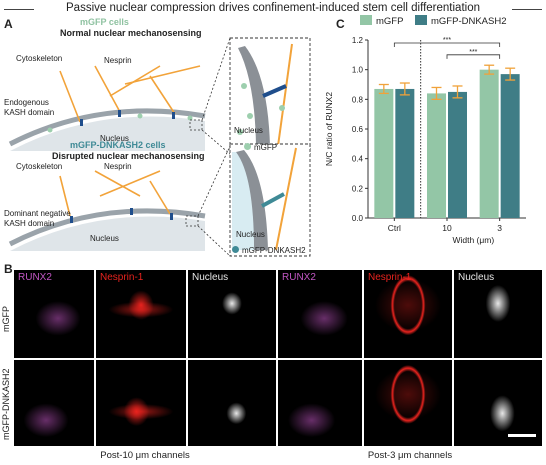 This screenshot has height=465, width=546. I want to click on micrograph-0-1: Nesprin-1, so click(141, 314).